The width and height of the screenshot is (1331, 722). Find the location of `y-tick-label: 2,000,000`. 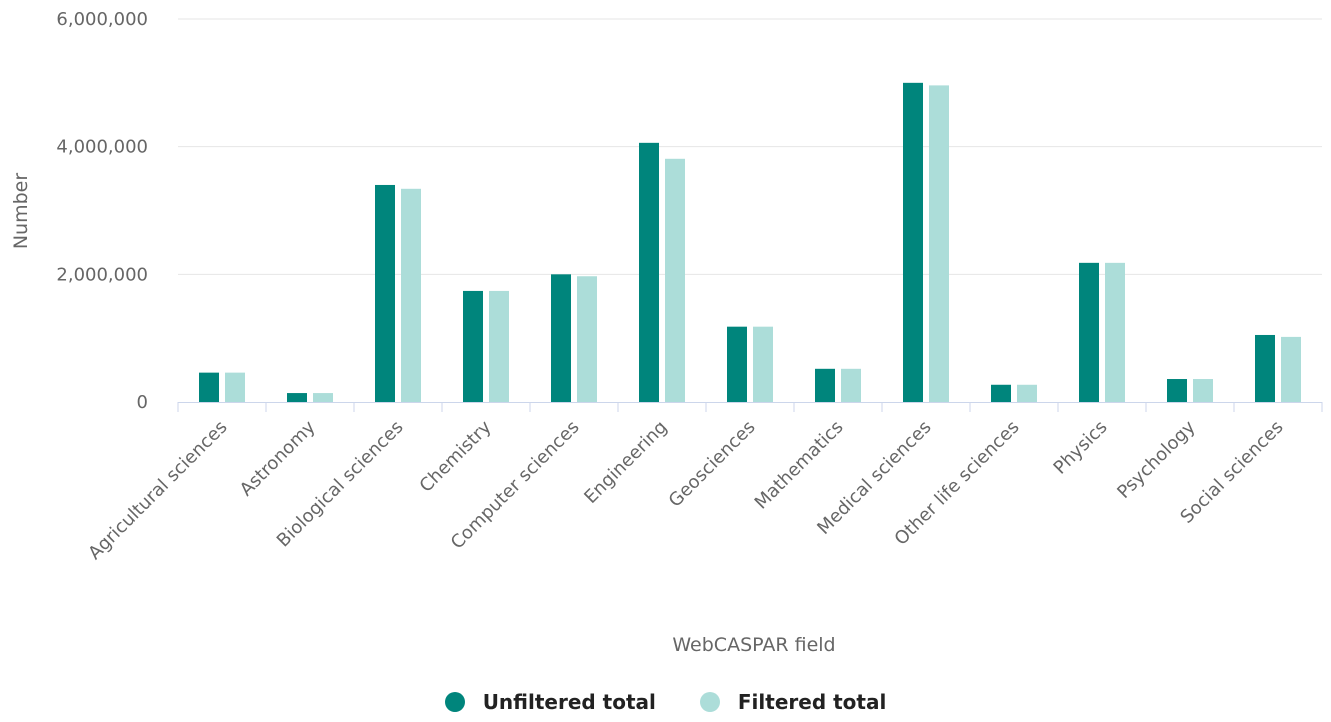

y-tick-label: 2,000,000 is located at coordinates (102, 274).